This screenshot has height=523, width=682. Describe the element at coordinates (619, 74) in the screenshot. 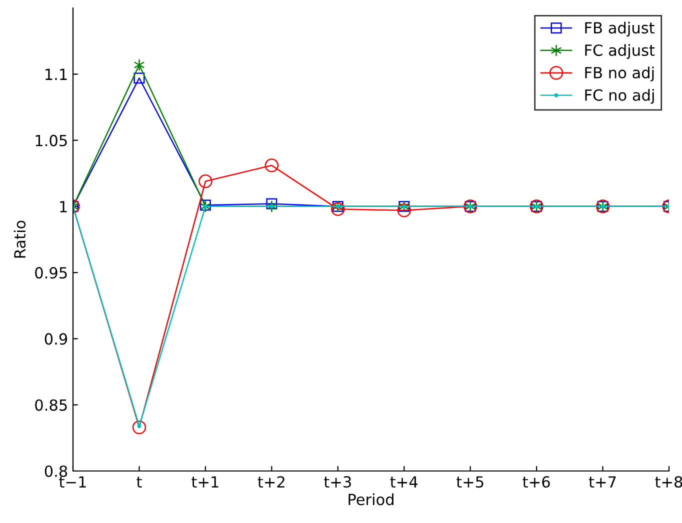

I see `legend-label: FB no adj` at that location.